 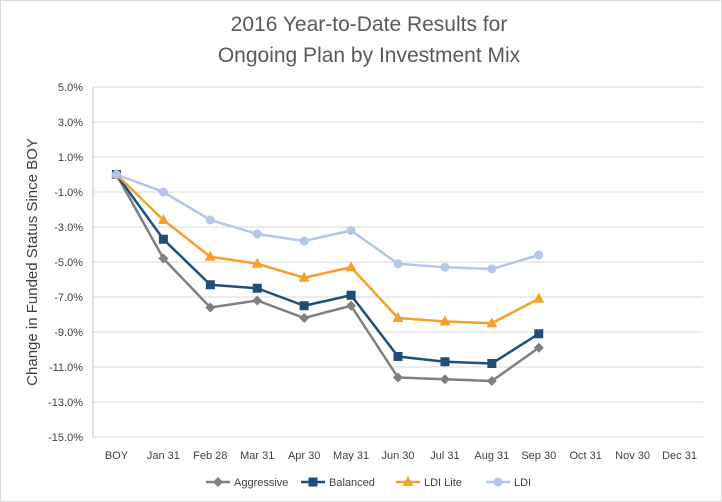 I want to click on y-tick-label: -15.0%, so click(x=65, y=438).